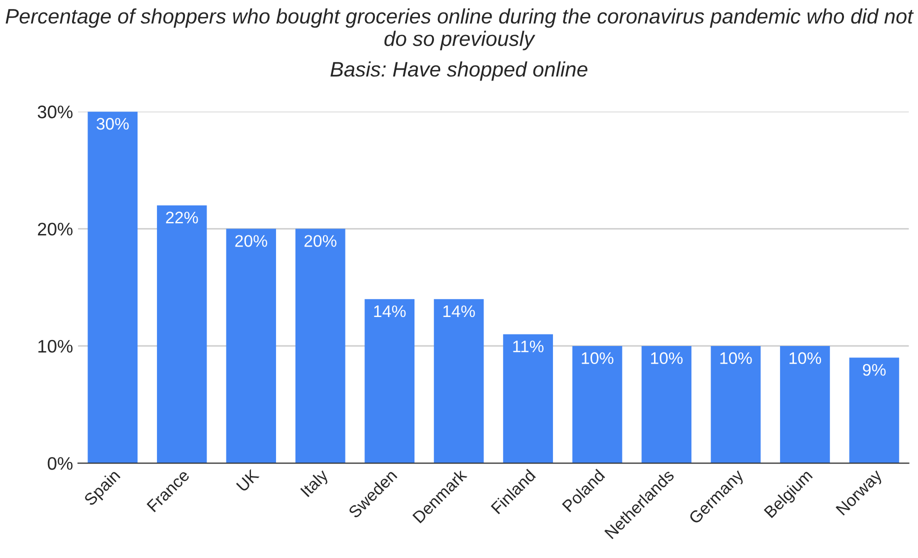  I want to click on data-label: 30%, so click(112, 124).